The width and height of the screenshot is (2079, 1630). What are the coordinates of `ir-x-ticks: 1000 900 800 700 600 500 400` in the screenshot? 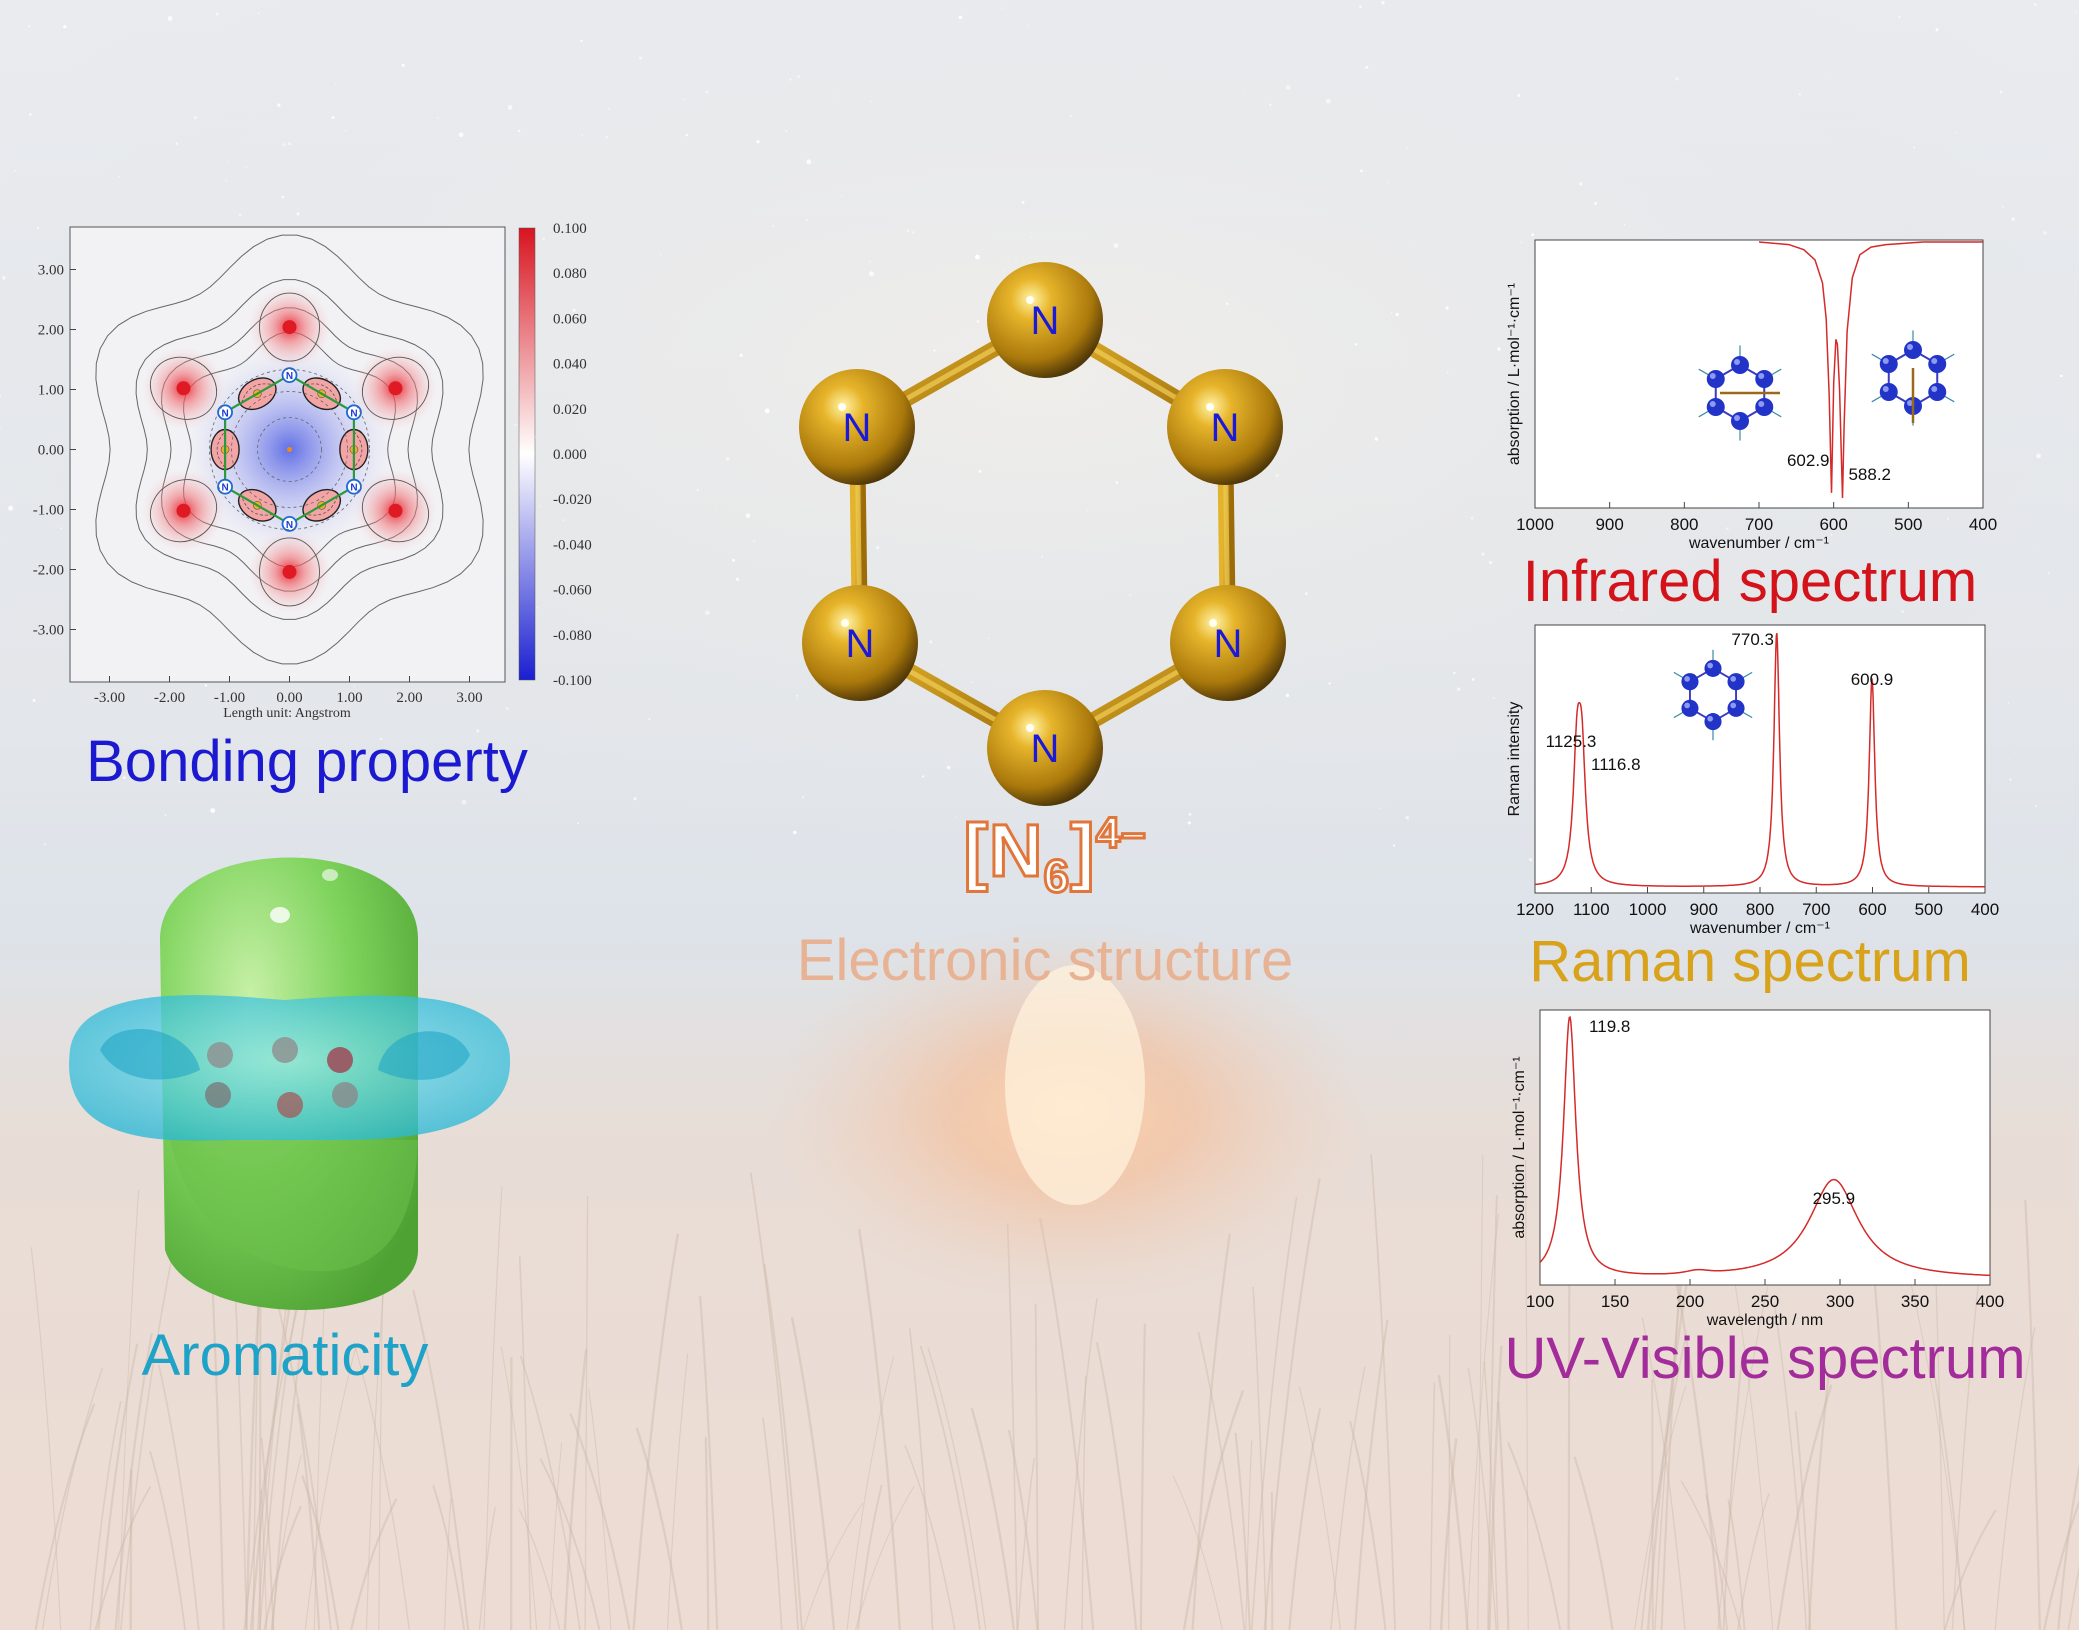 It's located at (1756, 518).